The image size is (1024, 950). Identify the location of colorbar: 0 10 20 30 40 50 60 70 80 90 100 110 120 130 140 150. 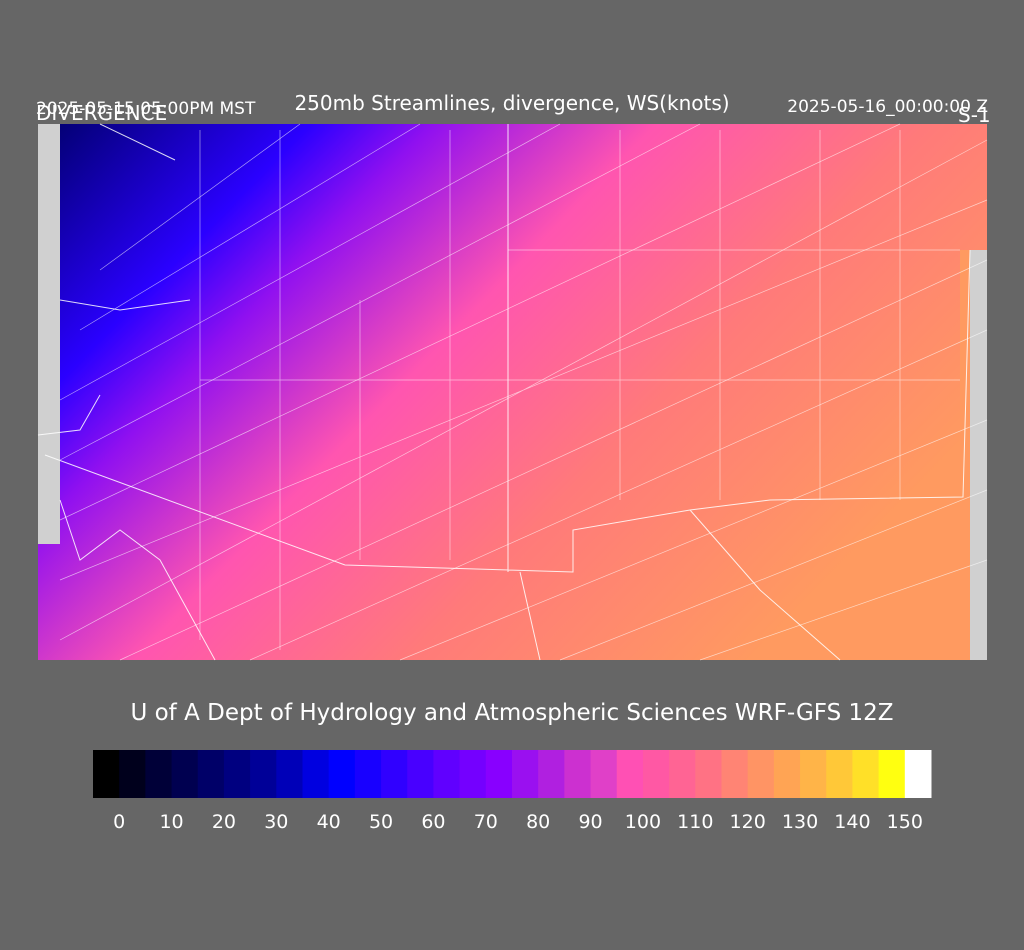
(512, 791).